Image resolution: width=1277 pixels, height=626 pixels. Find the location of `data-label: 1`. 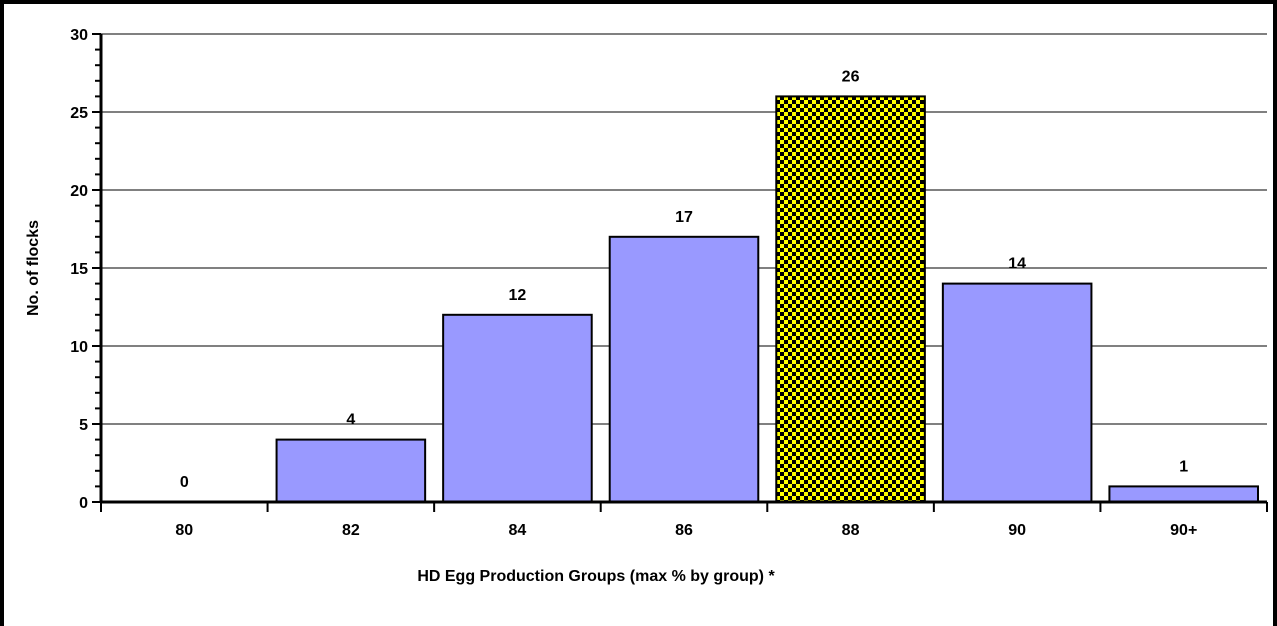

data-label: 1 is located at coordinates (1183, 466).